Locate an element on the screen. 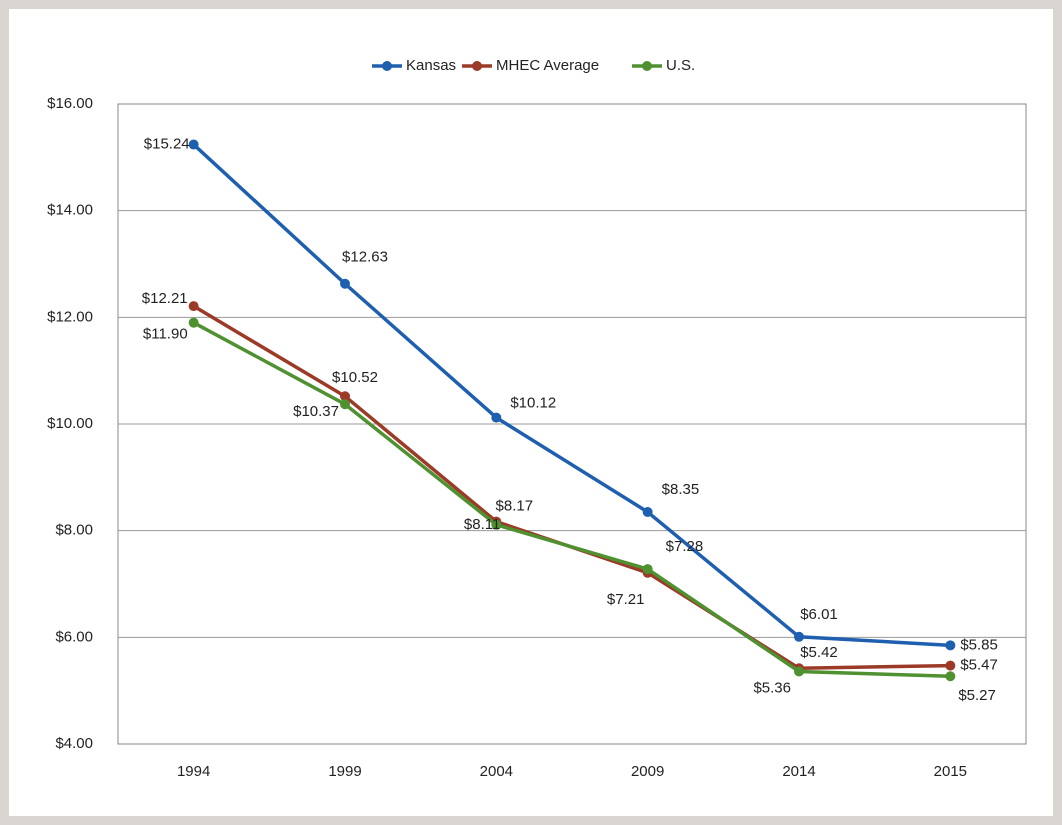 The image size is (1062, 825). data-label: $5.42 is located at coordinates (819, 652).